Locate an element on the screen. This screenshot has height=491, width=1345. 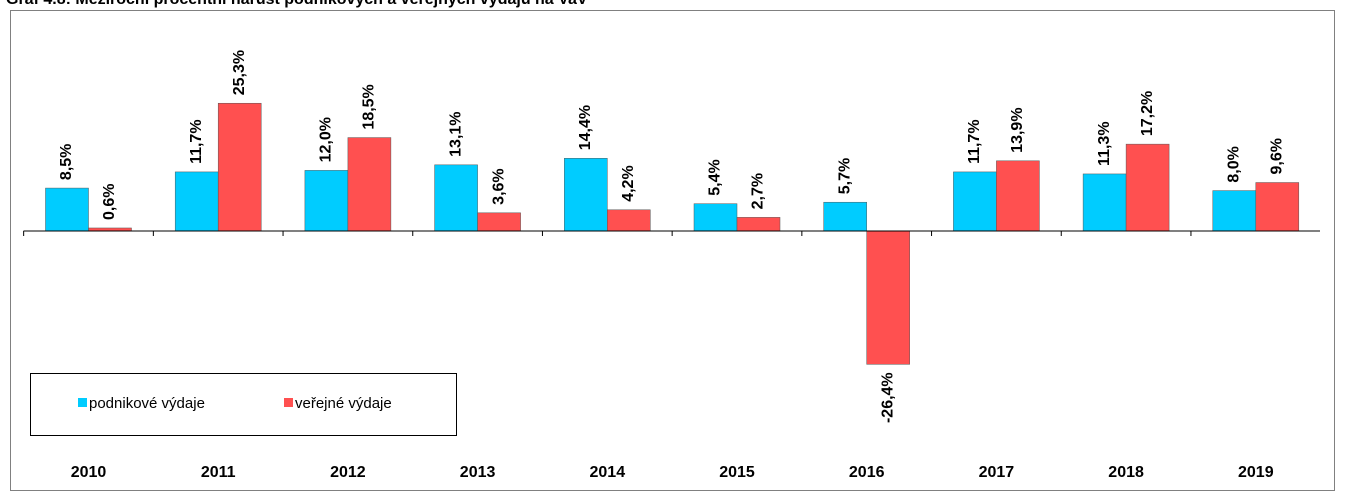
value-label: 13,9% is located at coordinates (1017, 129).